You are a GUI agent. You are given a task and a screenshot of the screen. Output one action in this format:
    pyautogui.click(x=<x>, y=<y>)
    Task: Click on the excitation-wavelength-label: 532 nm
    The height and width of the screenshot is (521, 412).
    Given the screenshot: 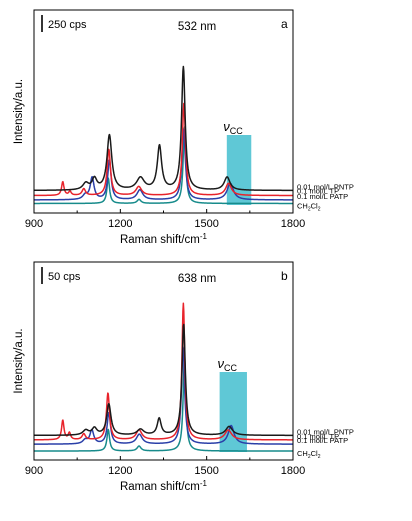 What is the action you would take?
    pyautogui.click(x=197, y=27)
    